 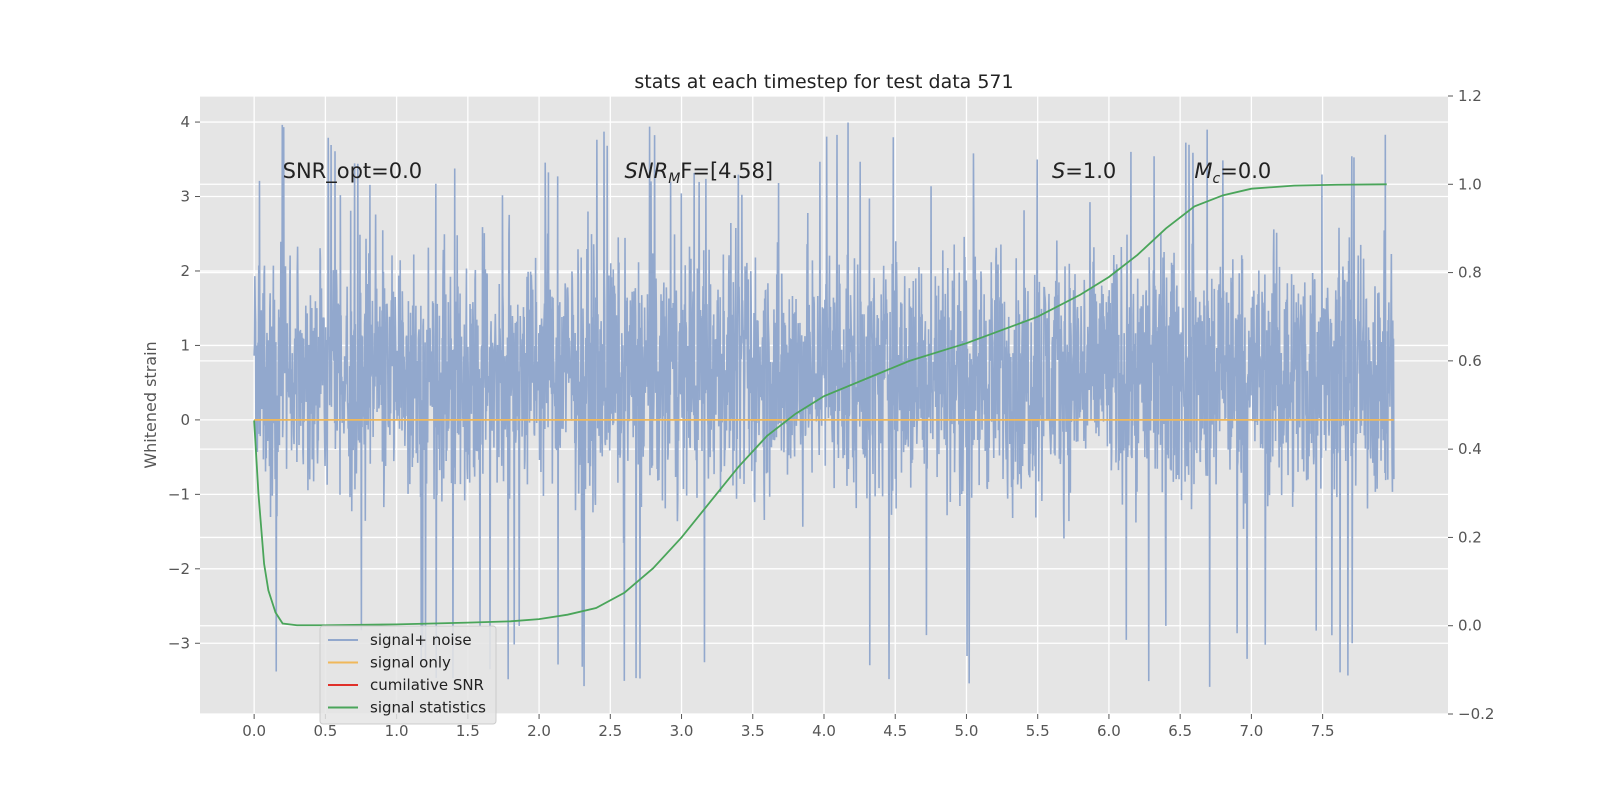 I want to click on y2-tick-label: 0.8, so click(x=1470, y=273).